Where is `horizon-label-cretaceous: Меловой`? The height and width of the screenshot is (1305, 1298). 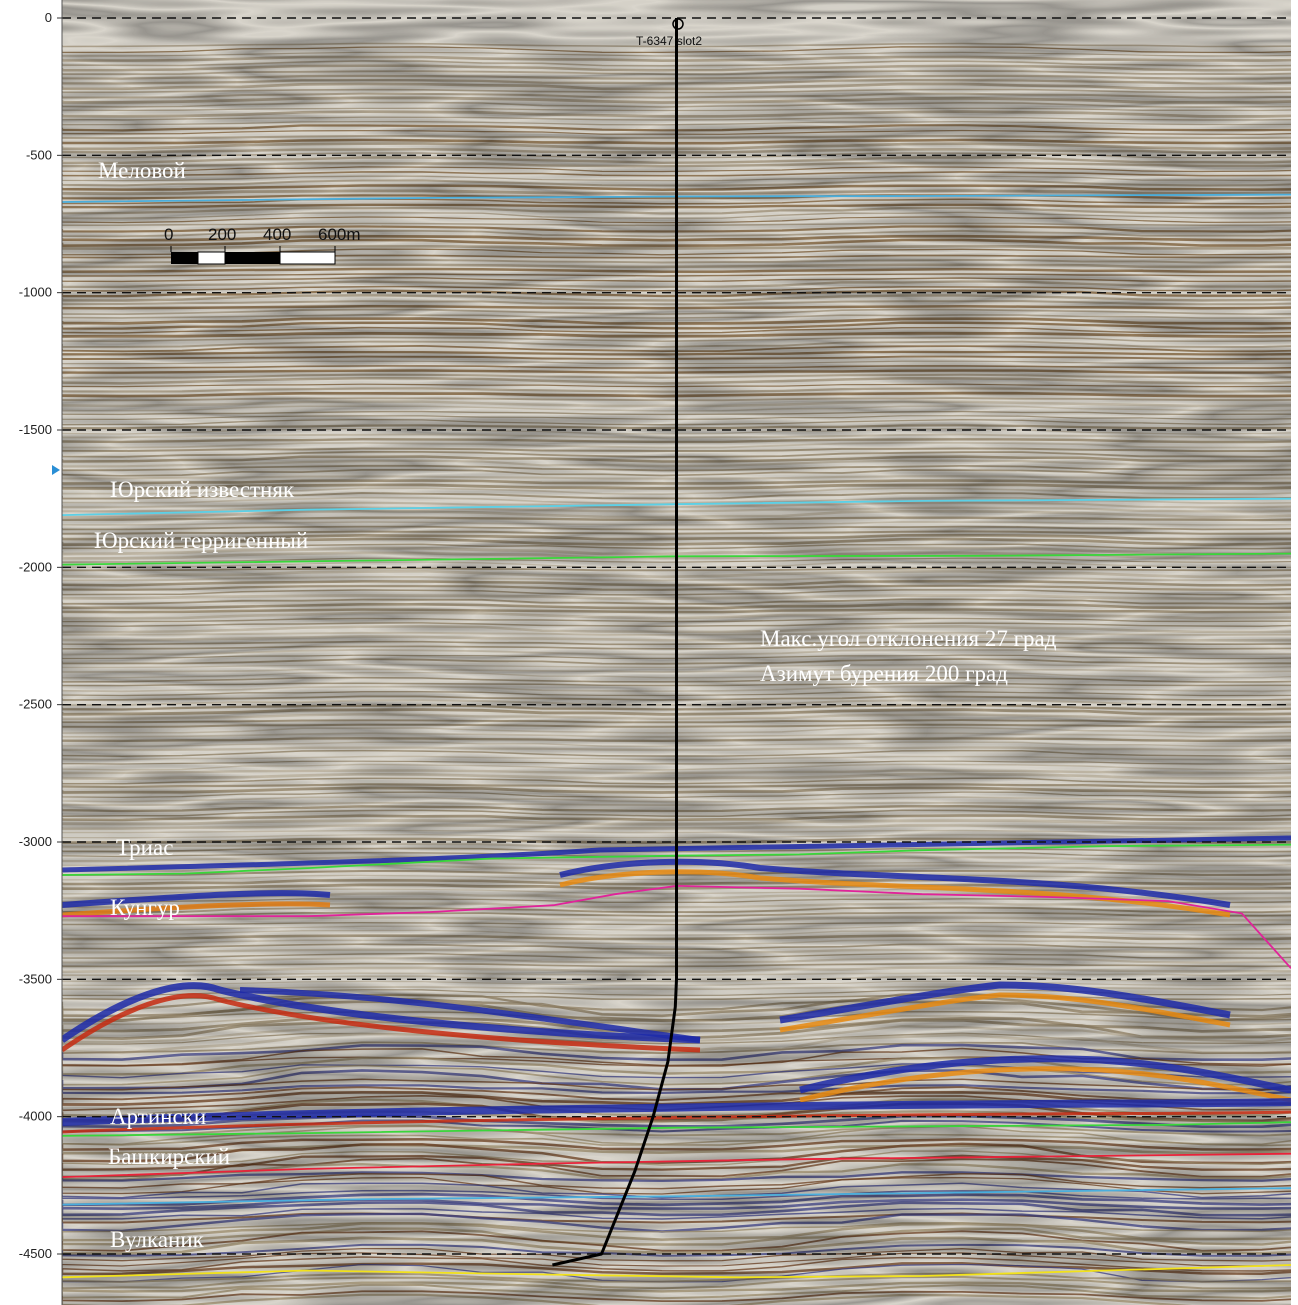 horizon-label-cretaceous: Меловой is located at coordinates (142, 170).